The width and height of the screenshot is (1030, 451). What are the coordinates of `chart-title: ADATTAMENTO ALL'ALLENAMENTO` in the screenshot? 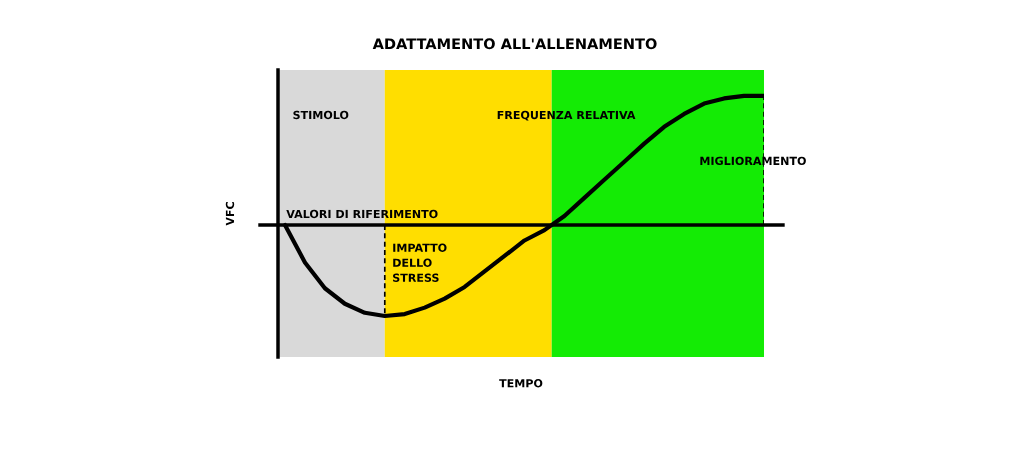 It's located at (514, 44).